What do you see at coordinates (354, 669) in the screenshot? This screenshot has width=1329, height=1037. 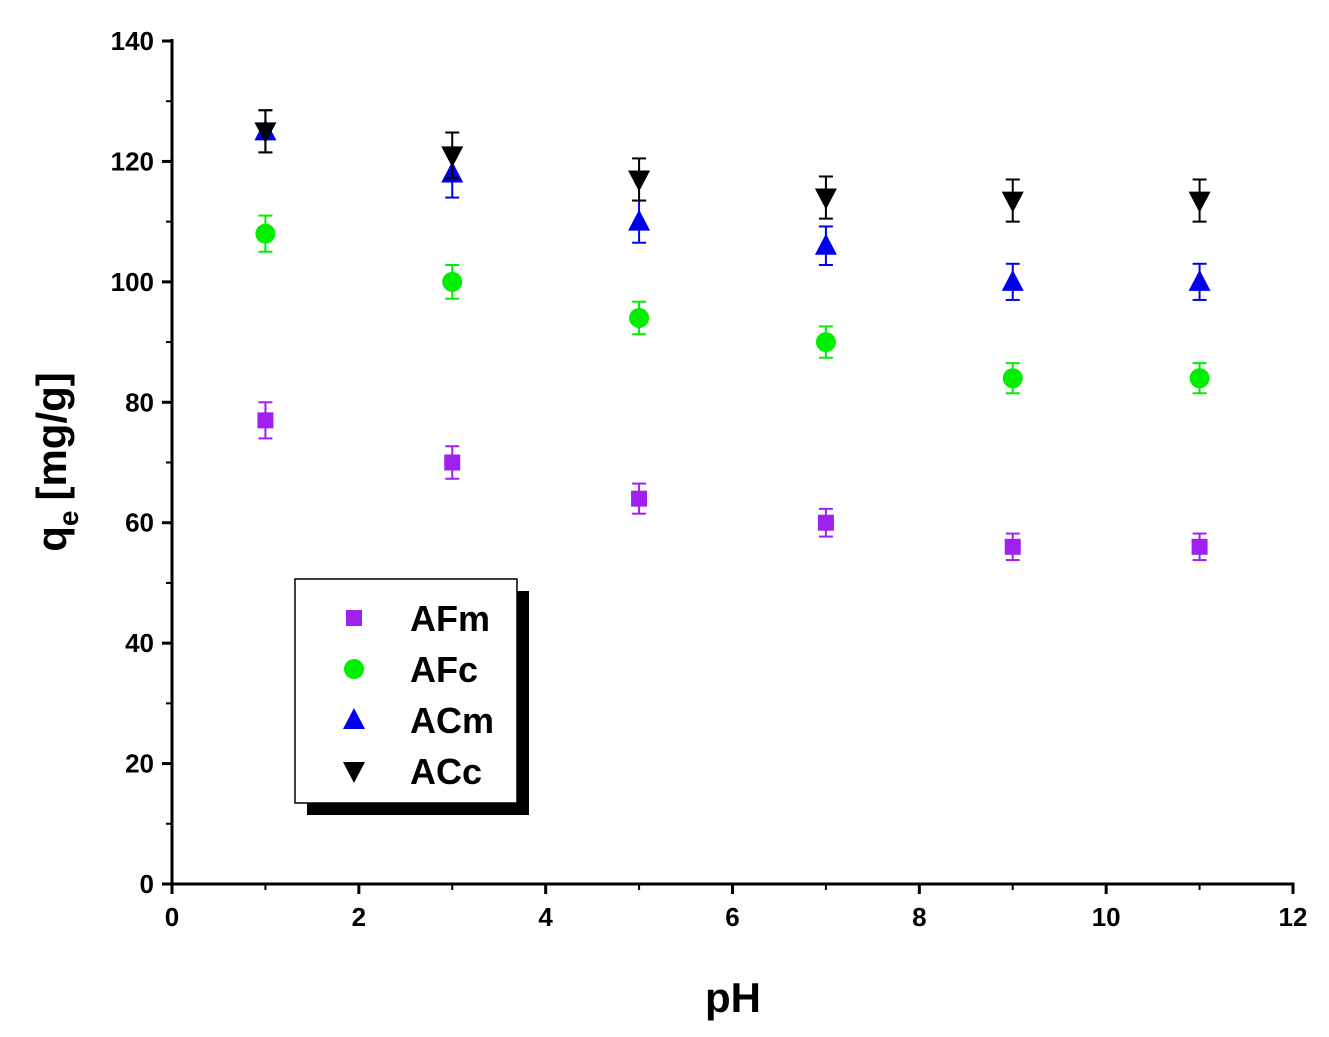 I see `legend-marker-afc` at bounding box center [354, 669].